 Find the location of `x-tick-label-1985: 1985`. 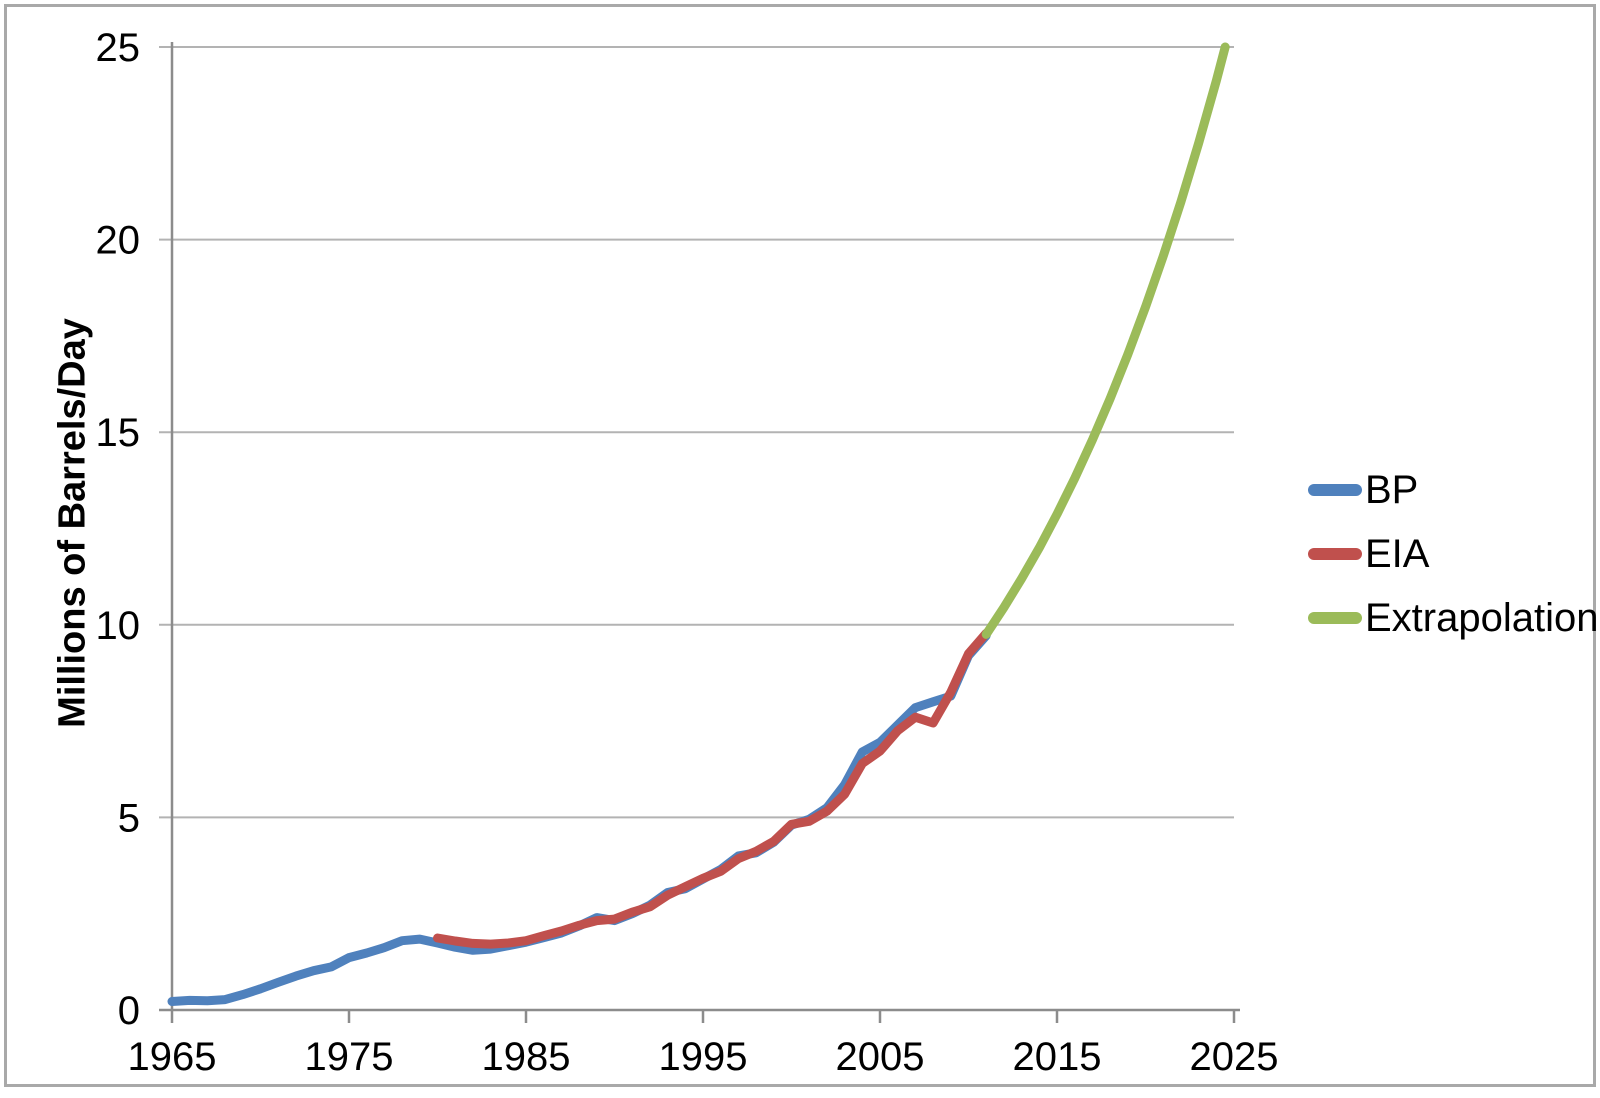

x-tick-label-1985: 1985 is located at coordinates (526, 1057).